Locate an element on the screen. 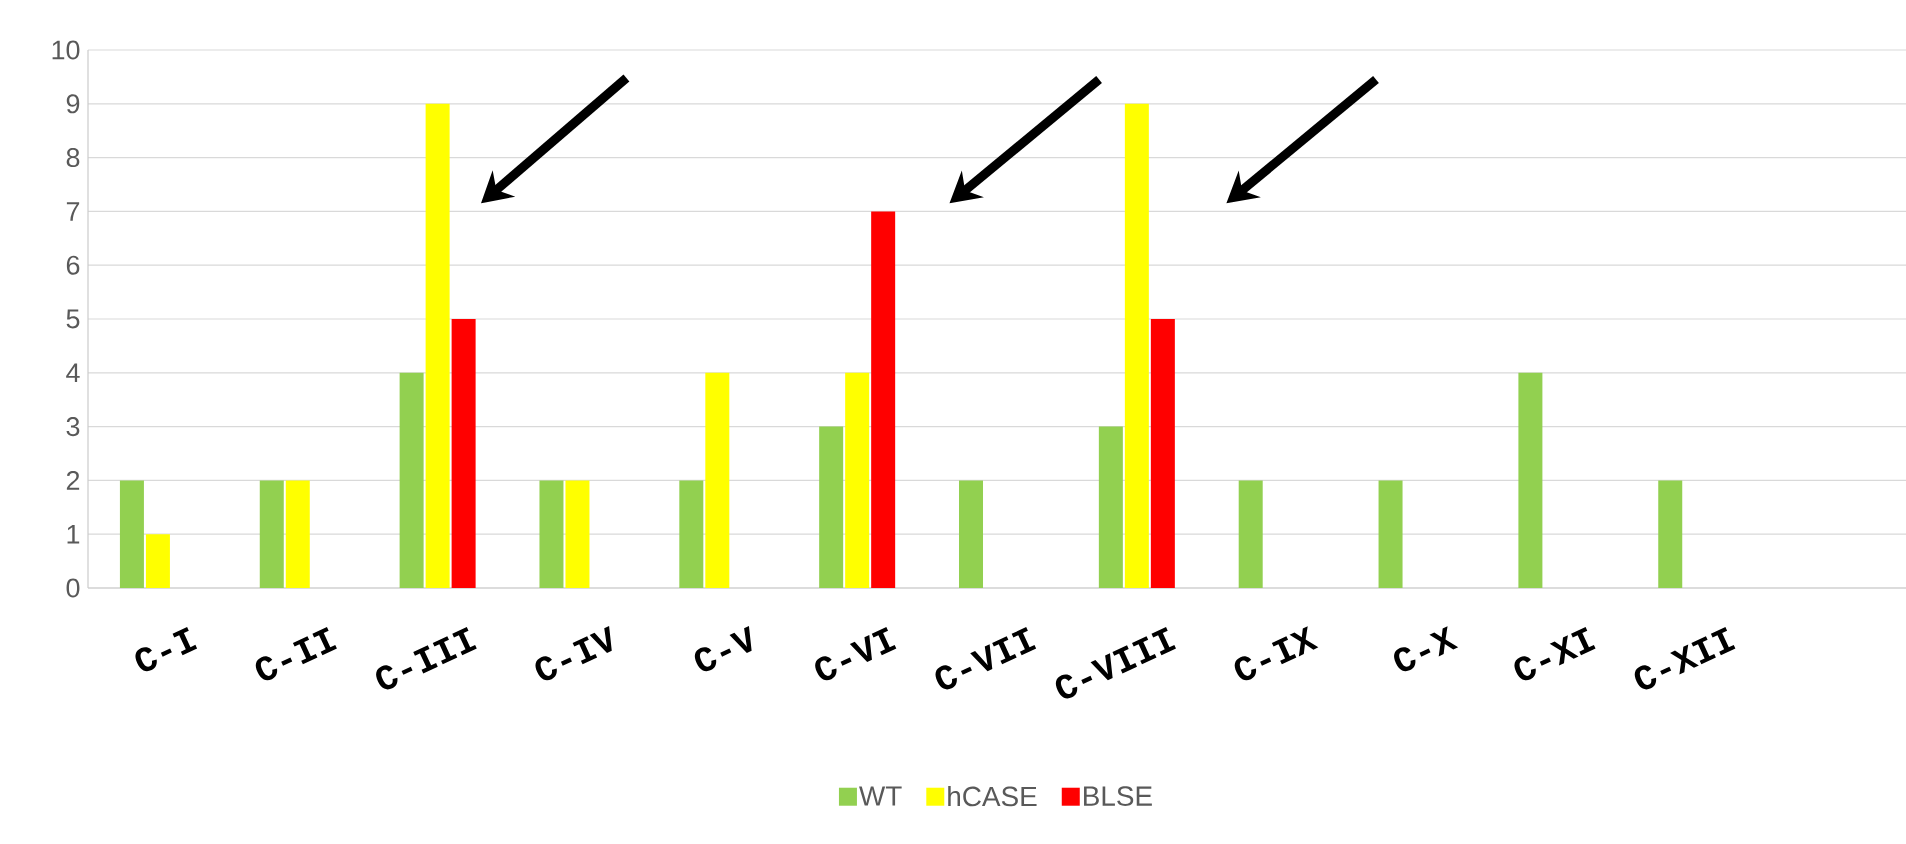 This screenshot has height=844, width=1906. x-tick-label: C-I is located at coordinates (166, 649).